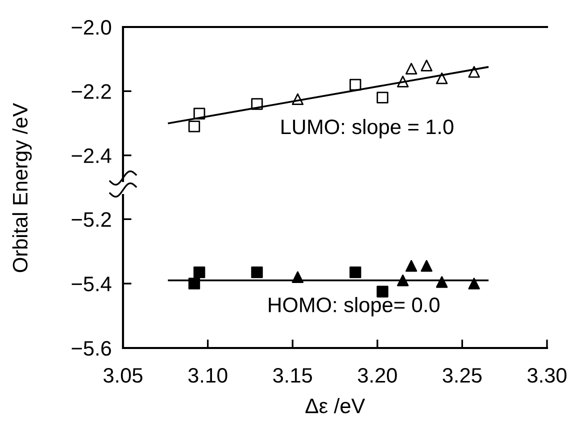  I want to click on x-tick-label: 3.10, so click(208, 375).